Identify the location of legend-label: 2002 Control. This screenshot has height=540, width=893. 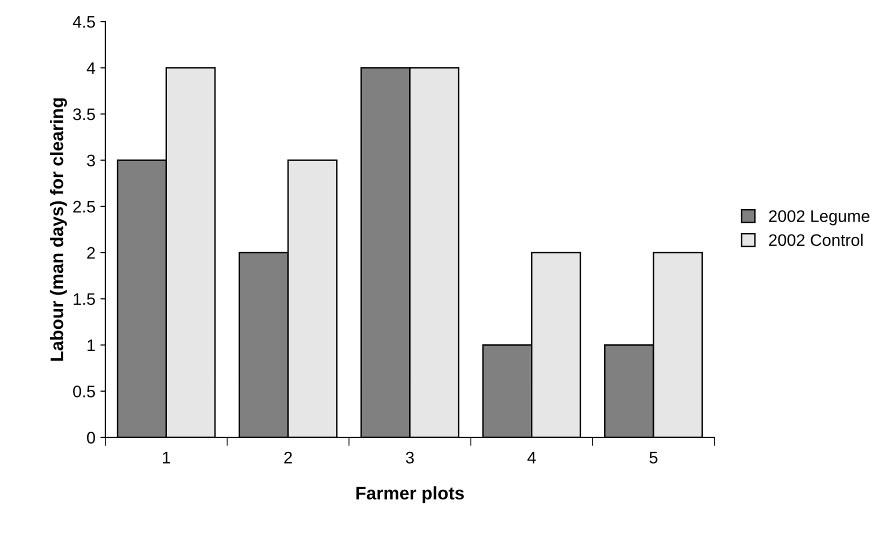
(816, 240).